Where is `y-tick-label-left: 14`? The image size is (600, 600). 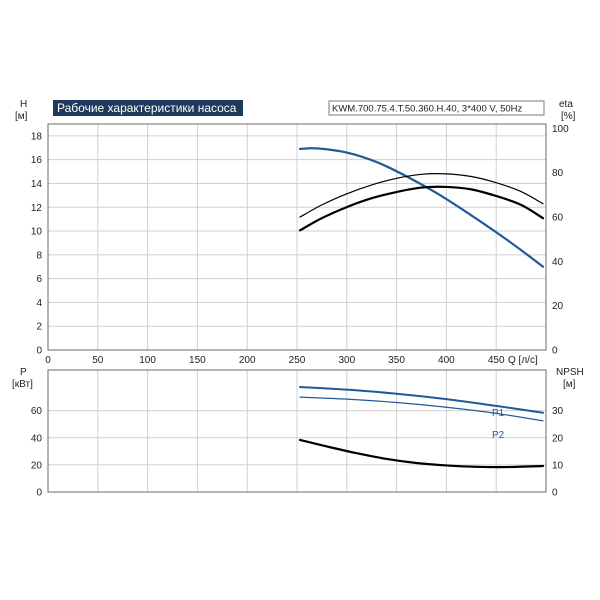 y-tick-label-left: 14 is located at coordinates (37, 184).